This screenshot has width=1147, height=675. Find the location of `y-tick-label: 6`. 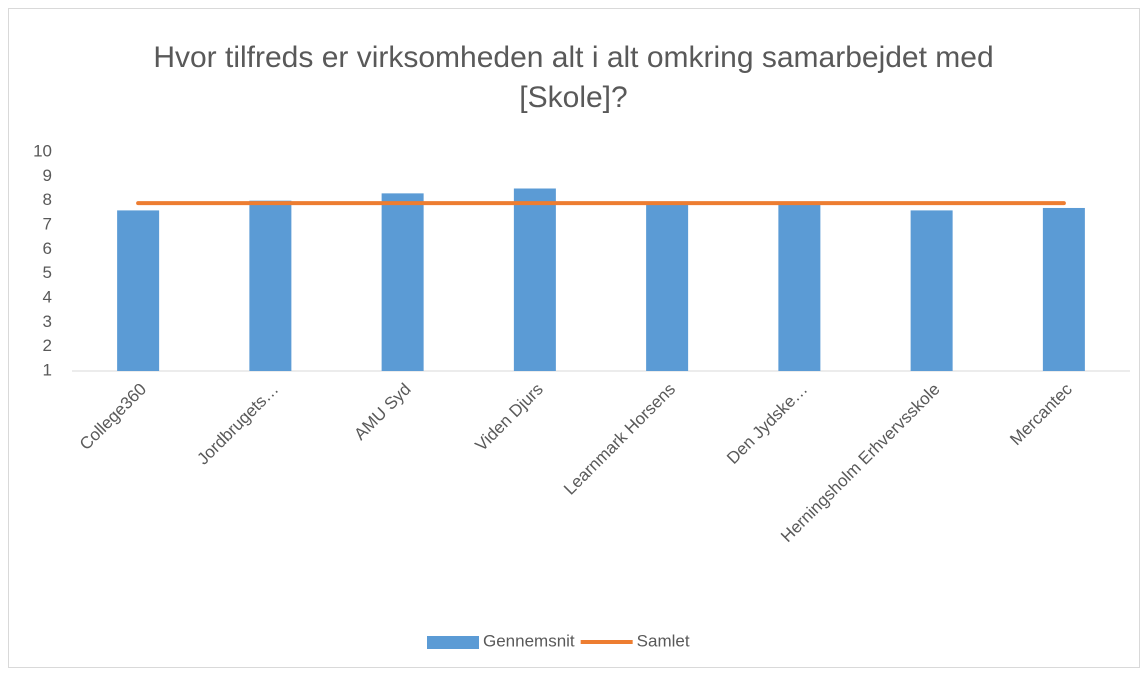

y-tick-label: 6 is located at coordinates (47, 248).